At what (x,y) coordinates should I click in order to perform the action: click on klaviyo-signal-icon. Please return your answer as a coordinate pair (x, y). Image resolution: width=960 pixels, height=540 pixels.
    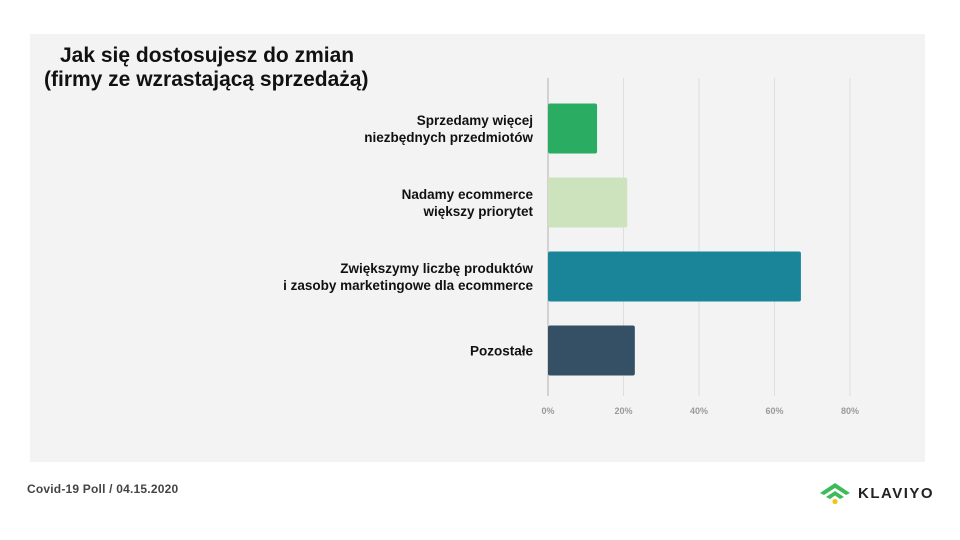
    Looking at the image, I should click on (835, 494).